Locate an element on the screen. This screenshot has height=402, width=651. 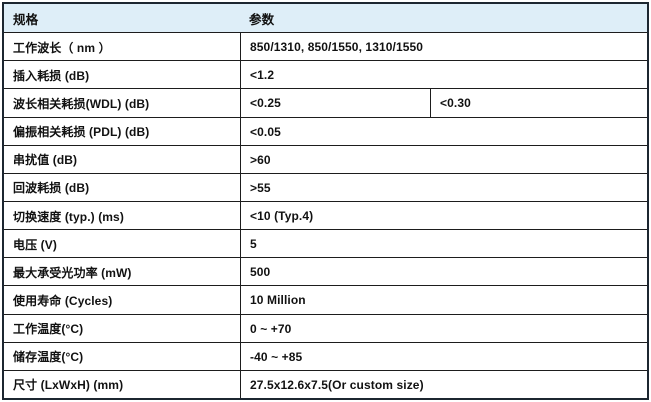
spec-value-wdl-1: <0.25 is located at coordinates (335, 102).